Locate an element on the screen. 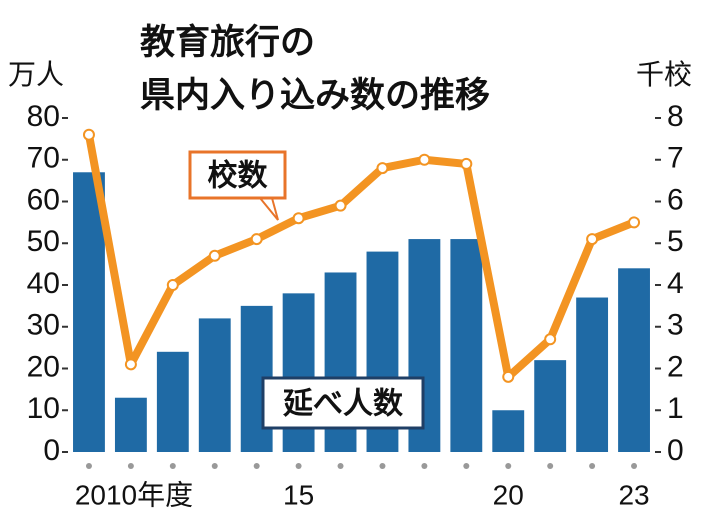 Image resolution: width=720 pixels, height=529 pixels. y2-tick-label: 0 is located at coordinates (675, 450).